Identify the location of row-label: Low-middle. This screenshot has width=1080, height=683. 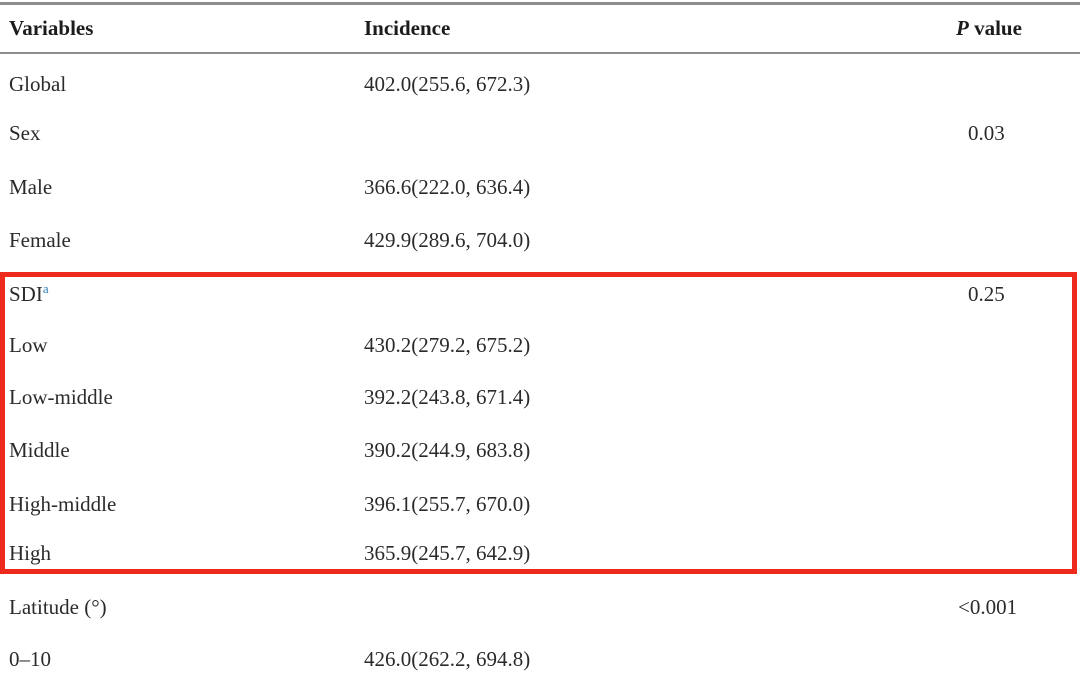
(61, 397).